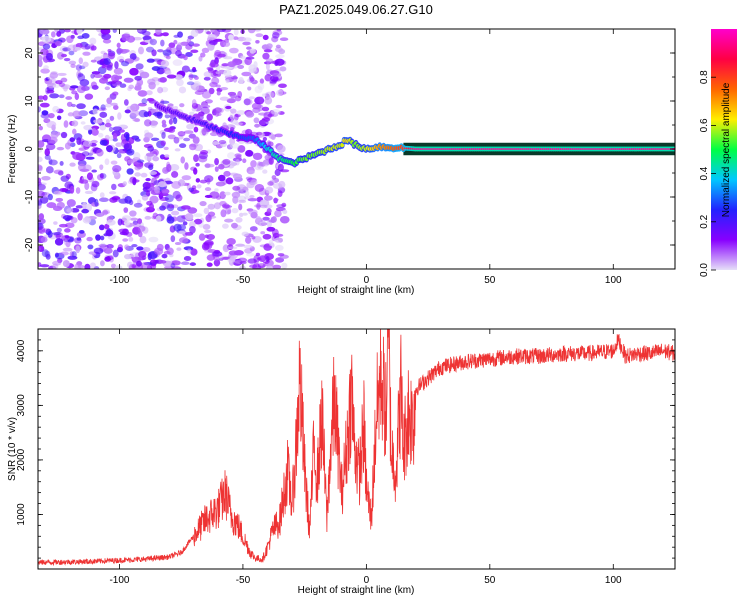 The width and height of the screenshot is (750, 600). What do you see at coordinates (29, 101) in the screenshot?
I see `y-tick-label: 10` at bounding box center [29, 101].